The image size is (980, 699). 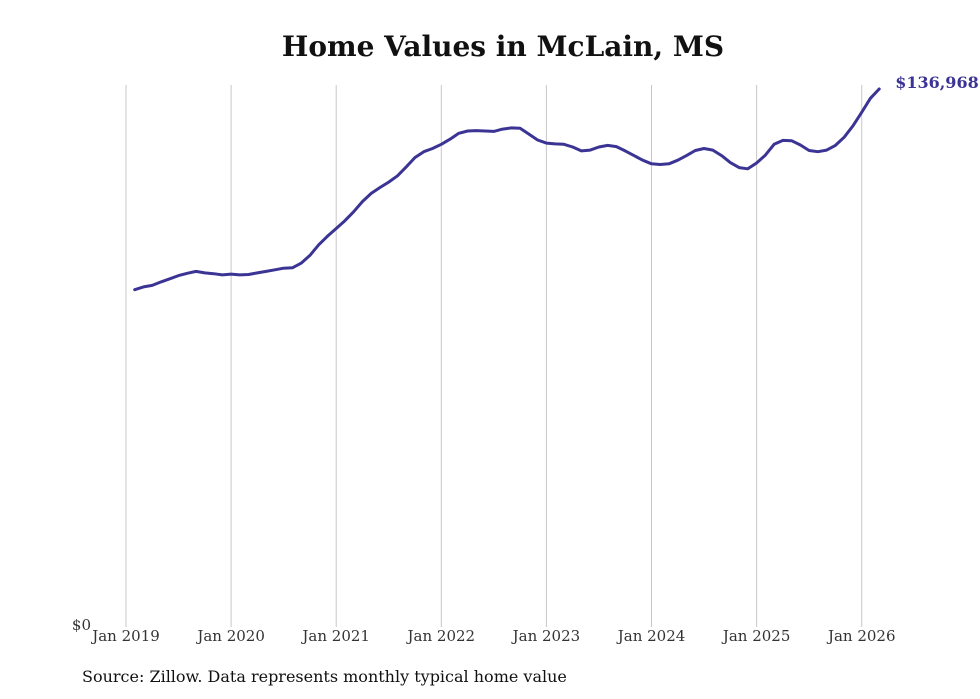 I want to click on chart-title: Home Values in McLain, MS, so click(x=503, y=46).